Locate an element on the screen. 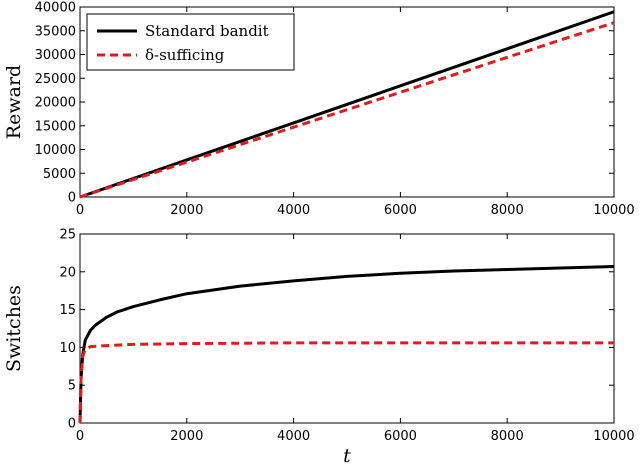  switches-y-tick-label: 10 is located at coordinates (67, 348).